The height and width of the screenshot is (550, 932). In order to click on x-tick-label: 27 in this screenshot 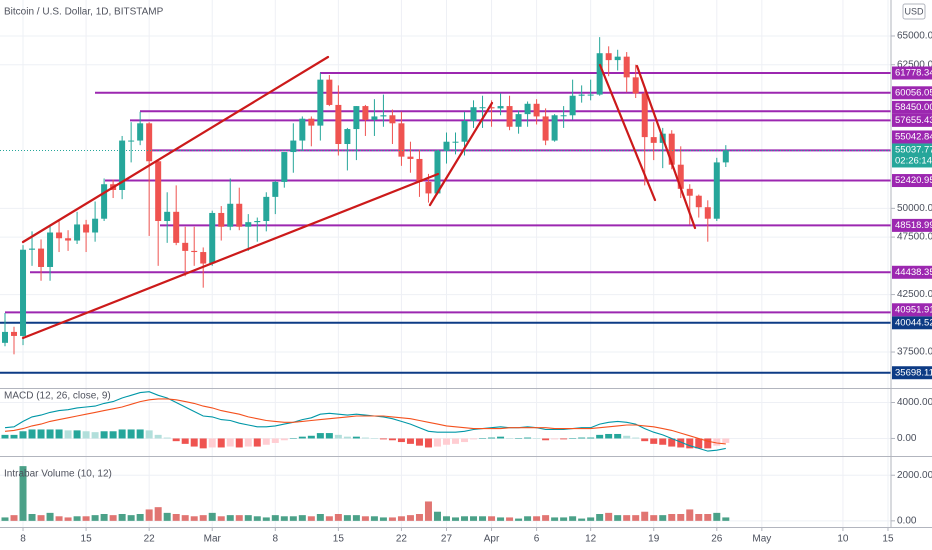, I will do `click(447, 539)`.